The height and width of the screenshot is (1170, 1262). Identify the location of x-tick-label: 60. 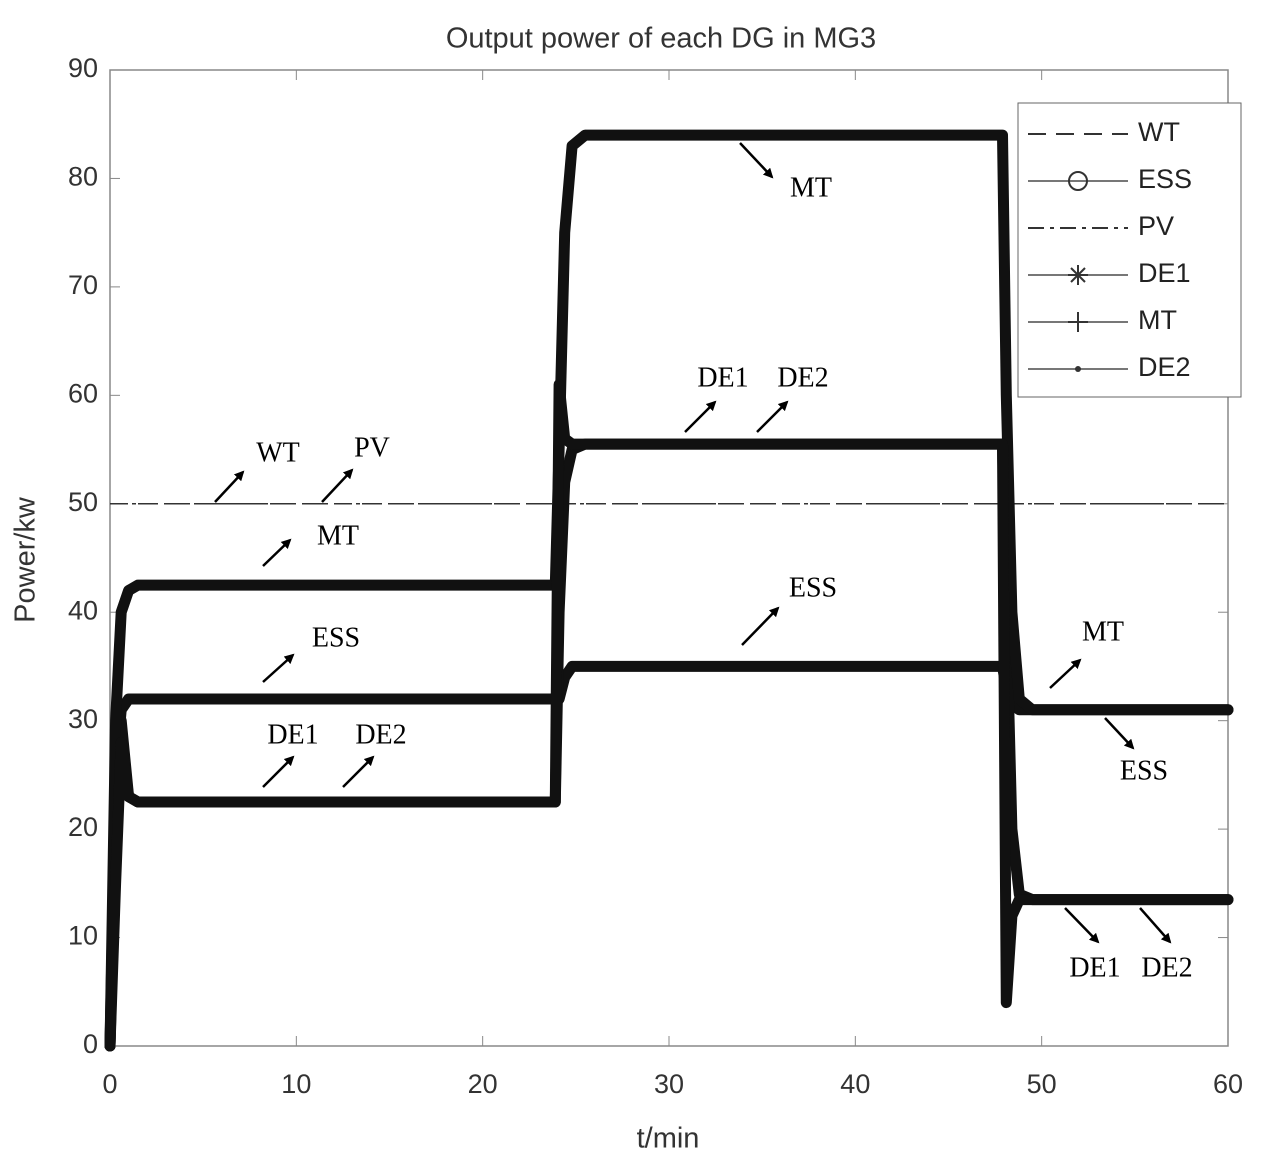
(1228, 1084).